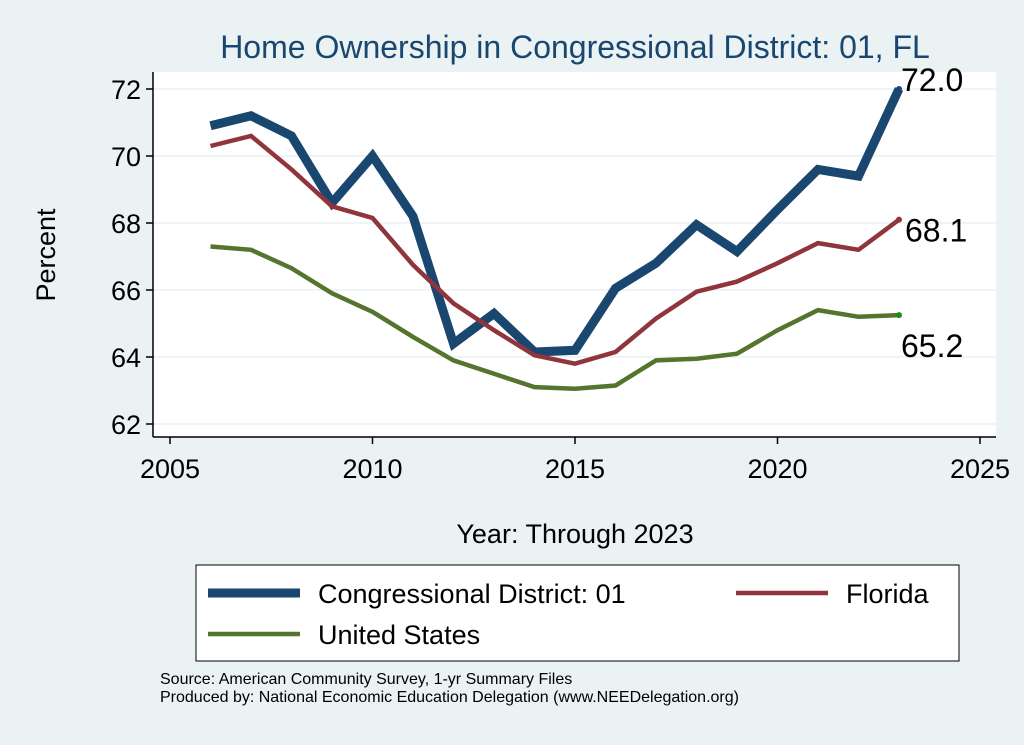  I want to click on y-tick-label-62: 62, so click(126, 425).